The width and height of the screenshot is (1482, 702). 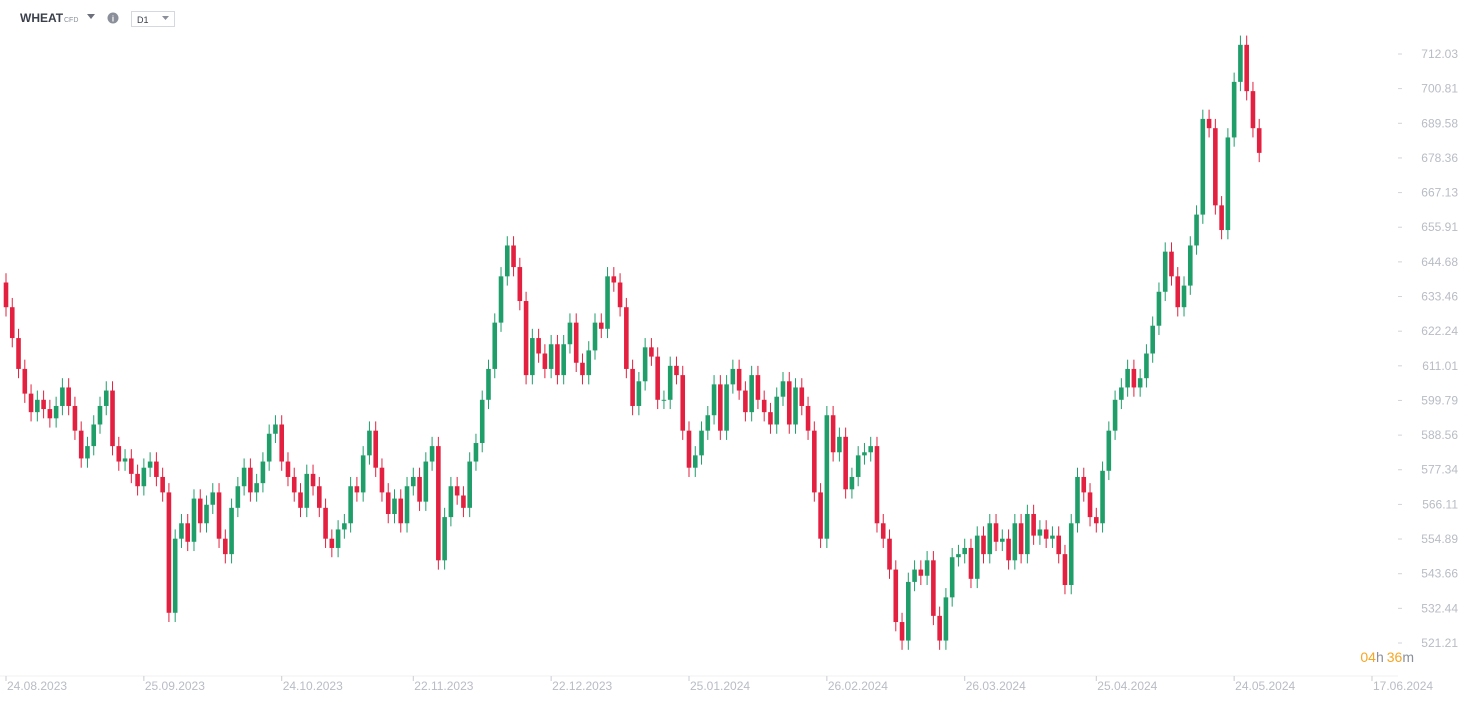 I want to click on countdown-hours-unit: h, so click(x=1380, y=657).